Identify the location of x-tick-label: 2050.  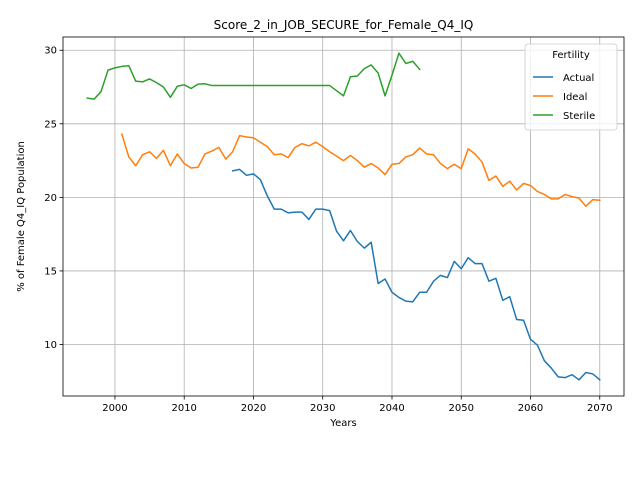
(461, 408).